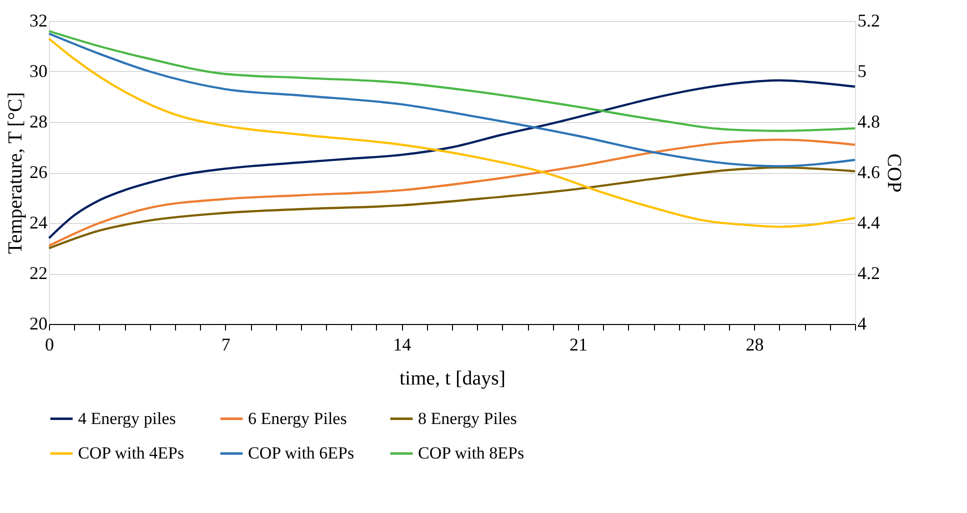 The height and width of the screenshot is (513, 967). Describe the element at coordinates (894, 173) in the screenshot. I see `y2-axis-title: COP` at that location.